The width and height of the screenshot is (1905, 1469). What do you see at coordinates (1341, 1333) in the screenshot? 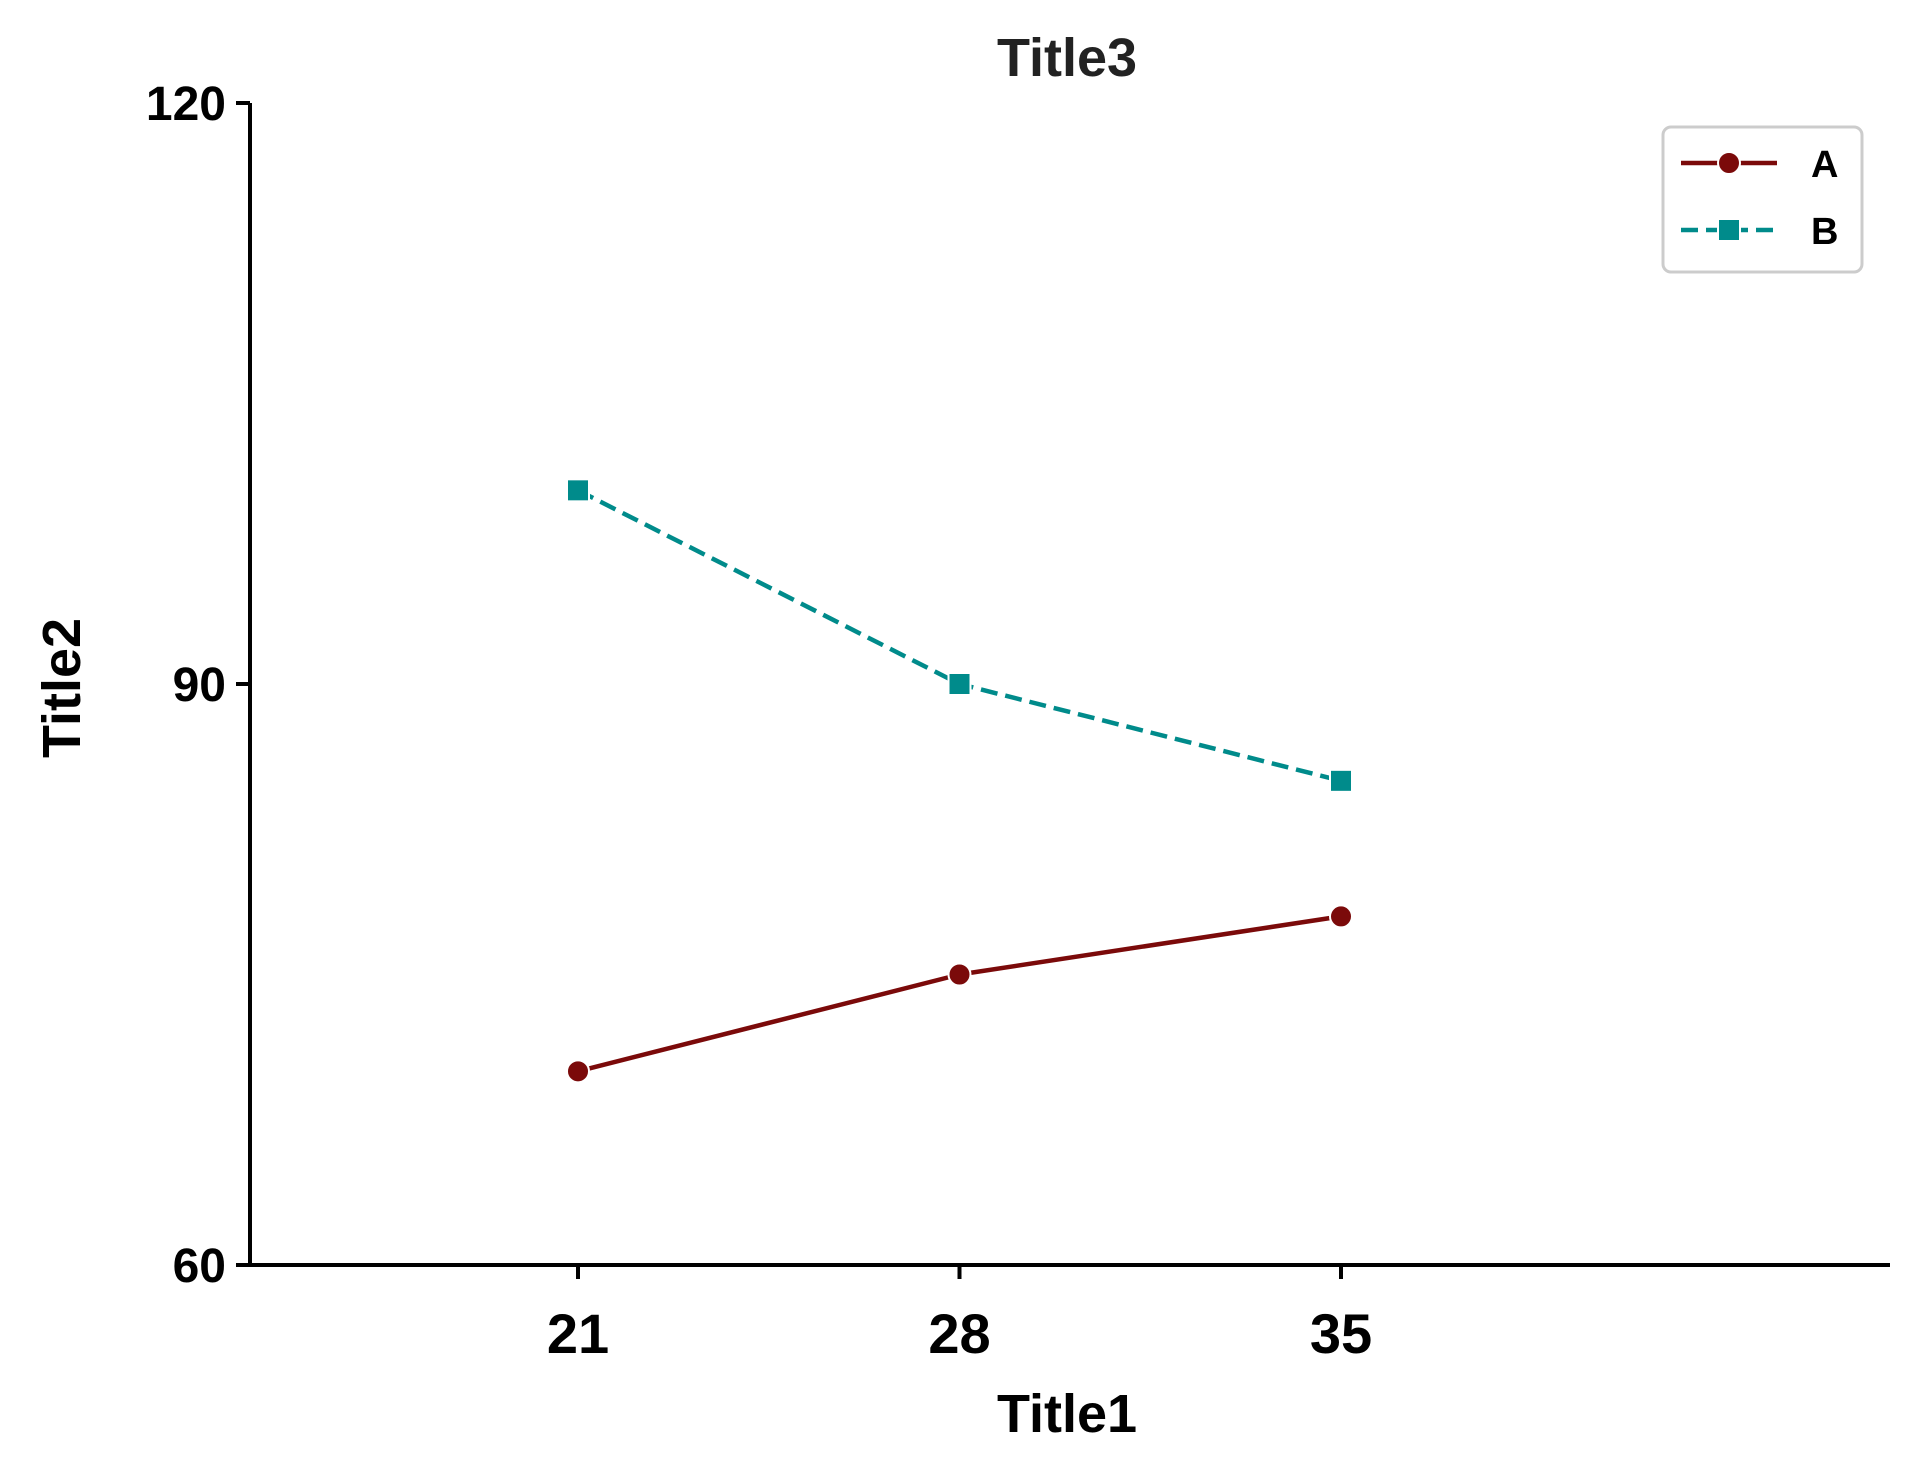
I see `x-tick-label: 35` at bounding box center [1341, 1333].